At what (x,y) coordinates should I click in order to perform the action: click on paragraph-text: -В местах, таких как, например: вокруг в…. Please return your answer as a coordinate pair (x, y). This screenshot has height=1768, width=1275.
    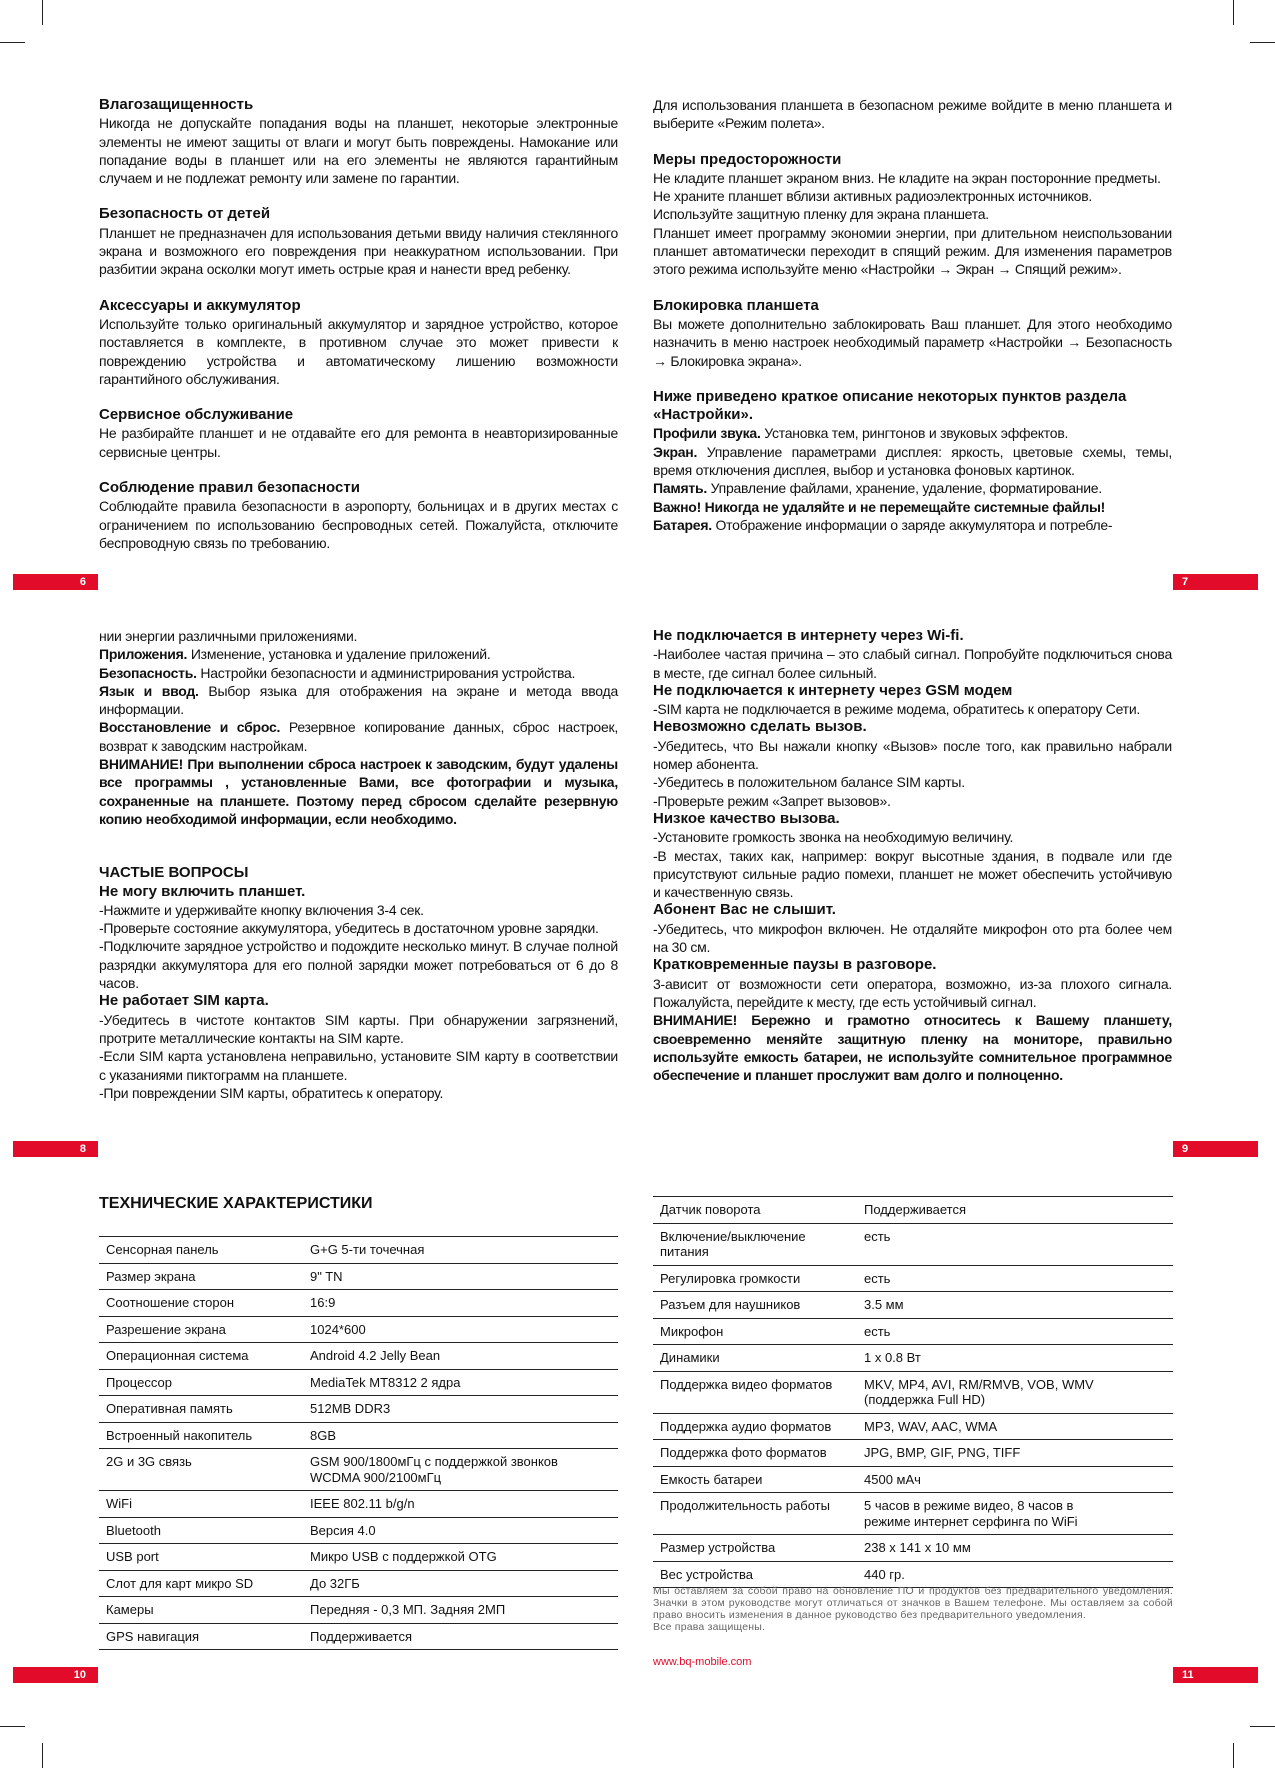
    Looking at the image, I should click on (912, 874).